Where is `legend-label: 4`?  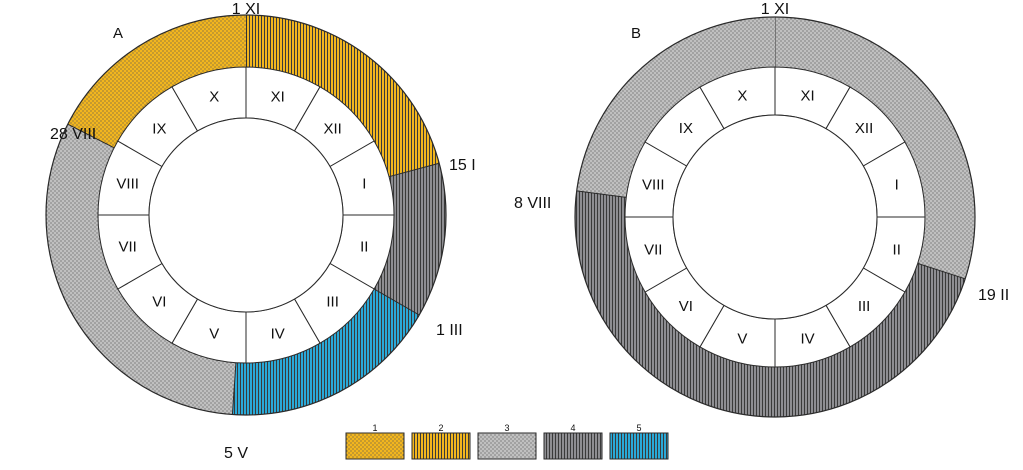
legend-label: 4 is located at coordinates (572, 428).